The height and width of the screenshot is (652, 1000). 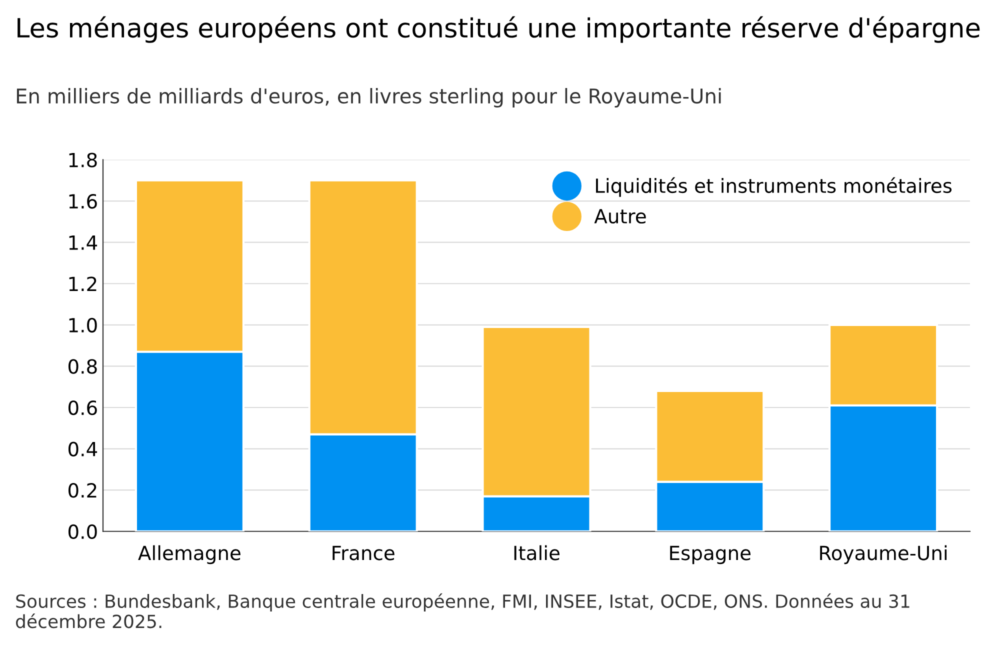 I want to click on y-tick-label: 1.4, so click(x=83, y=243).